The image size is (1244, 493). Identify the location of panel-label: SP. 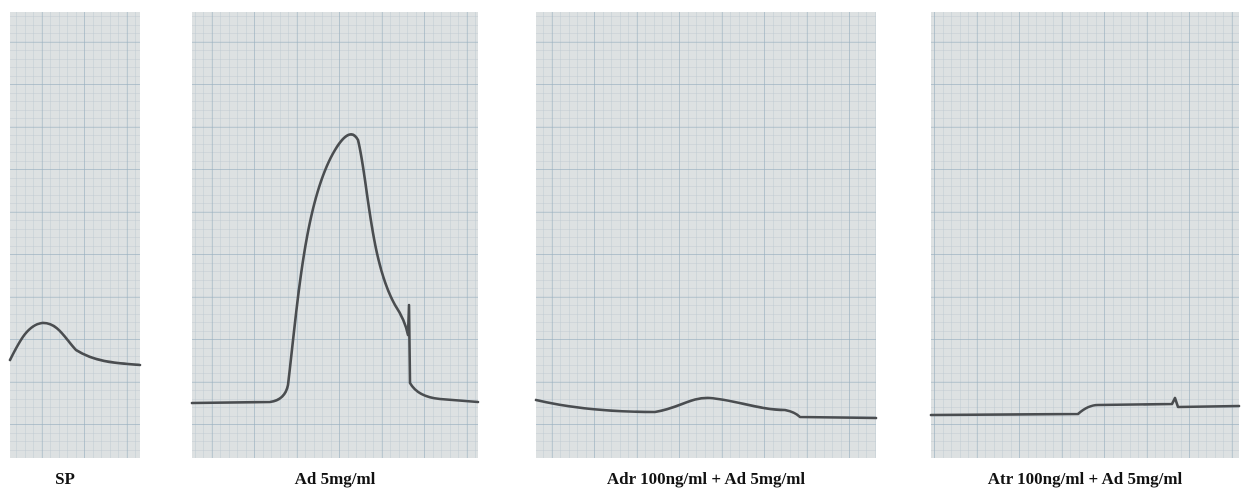
(65, 478).